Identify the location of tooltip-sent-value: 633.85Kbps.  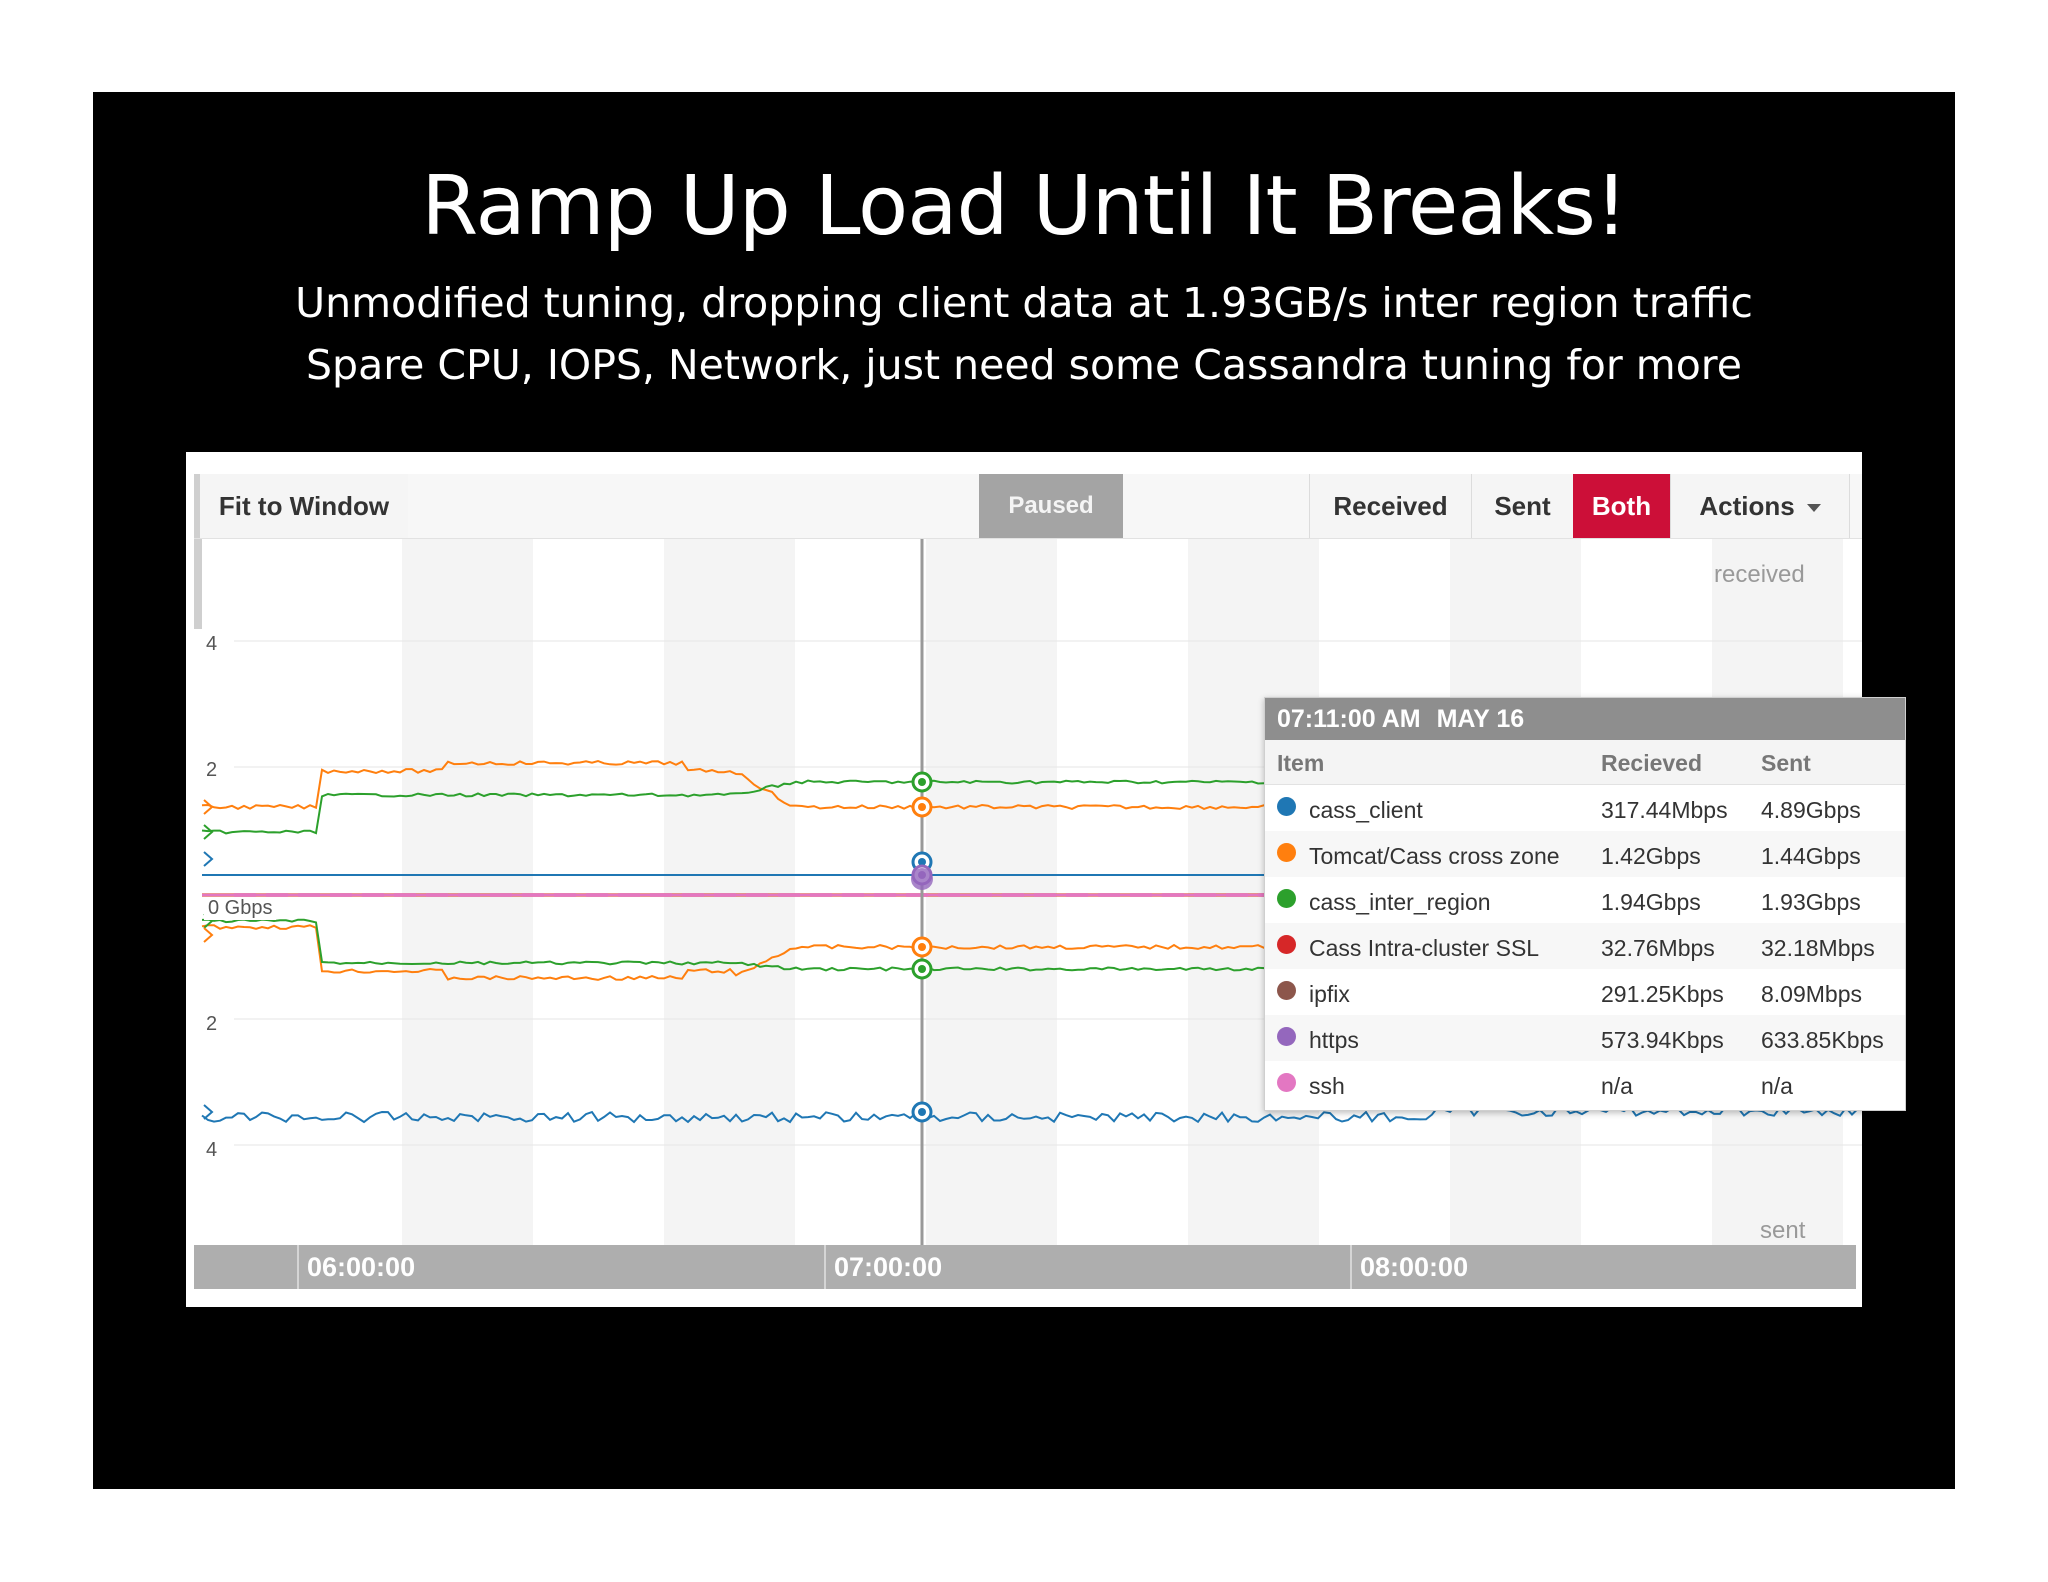
(1822, 1040).